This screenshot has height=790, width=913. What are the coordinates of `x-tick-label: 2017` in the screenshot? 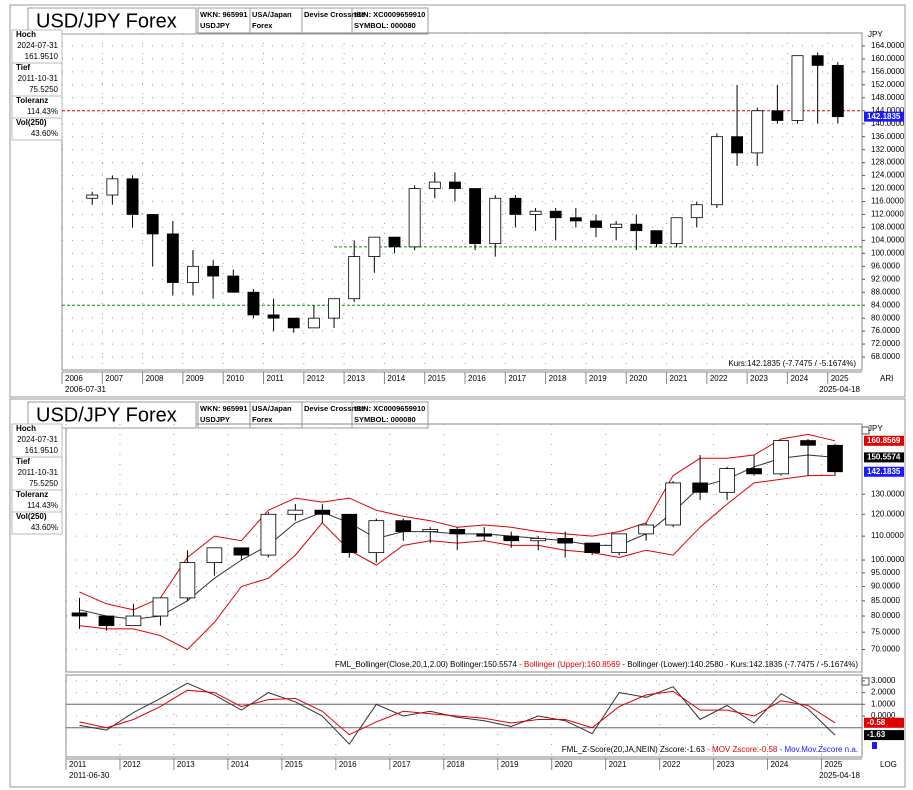 It's located at (402, 764).